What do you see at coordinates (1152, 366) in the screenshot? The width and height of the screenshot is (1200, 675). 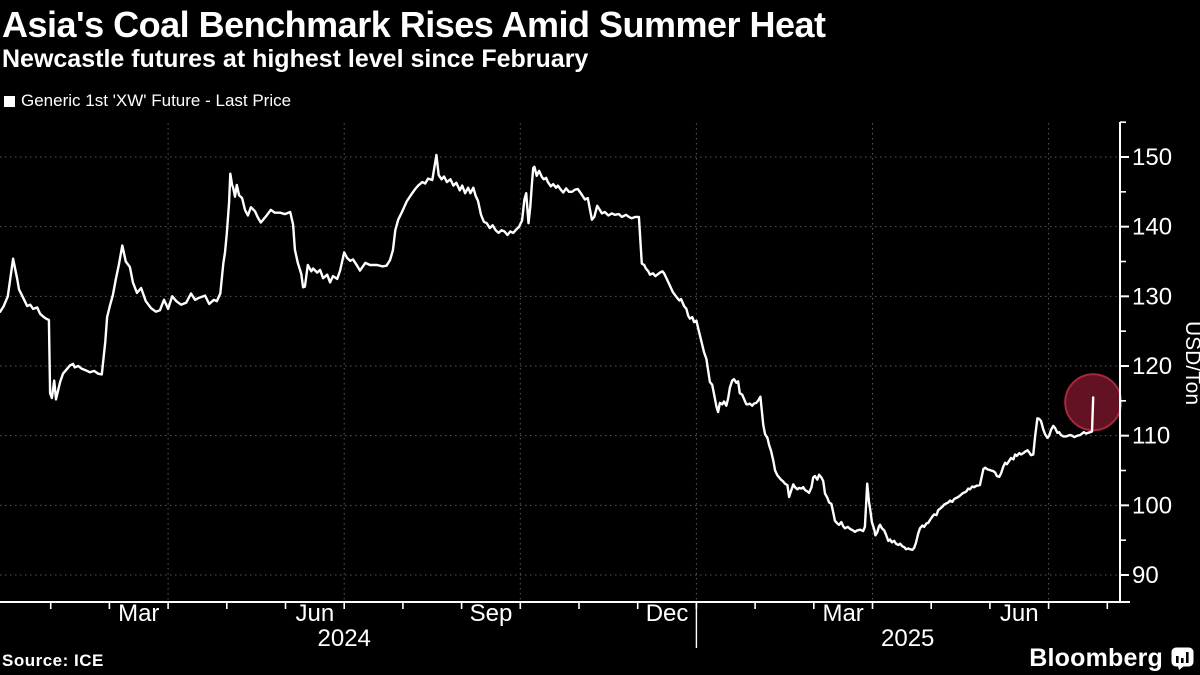 I see `y-tick-label: 120` at bounding box center [1152, 366].